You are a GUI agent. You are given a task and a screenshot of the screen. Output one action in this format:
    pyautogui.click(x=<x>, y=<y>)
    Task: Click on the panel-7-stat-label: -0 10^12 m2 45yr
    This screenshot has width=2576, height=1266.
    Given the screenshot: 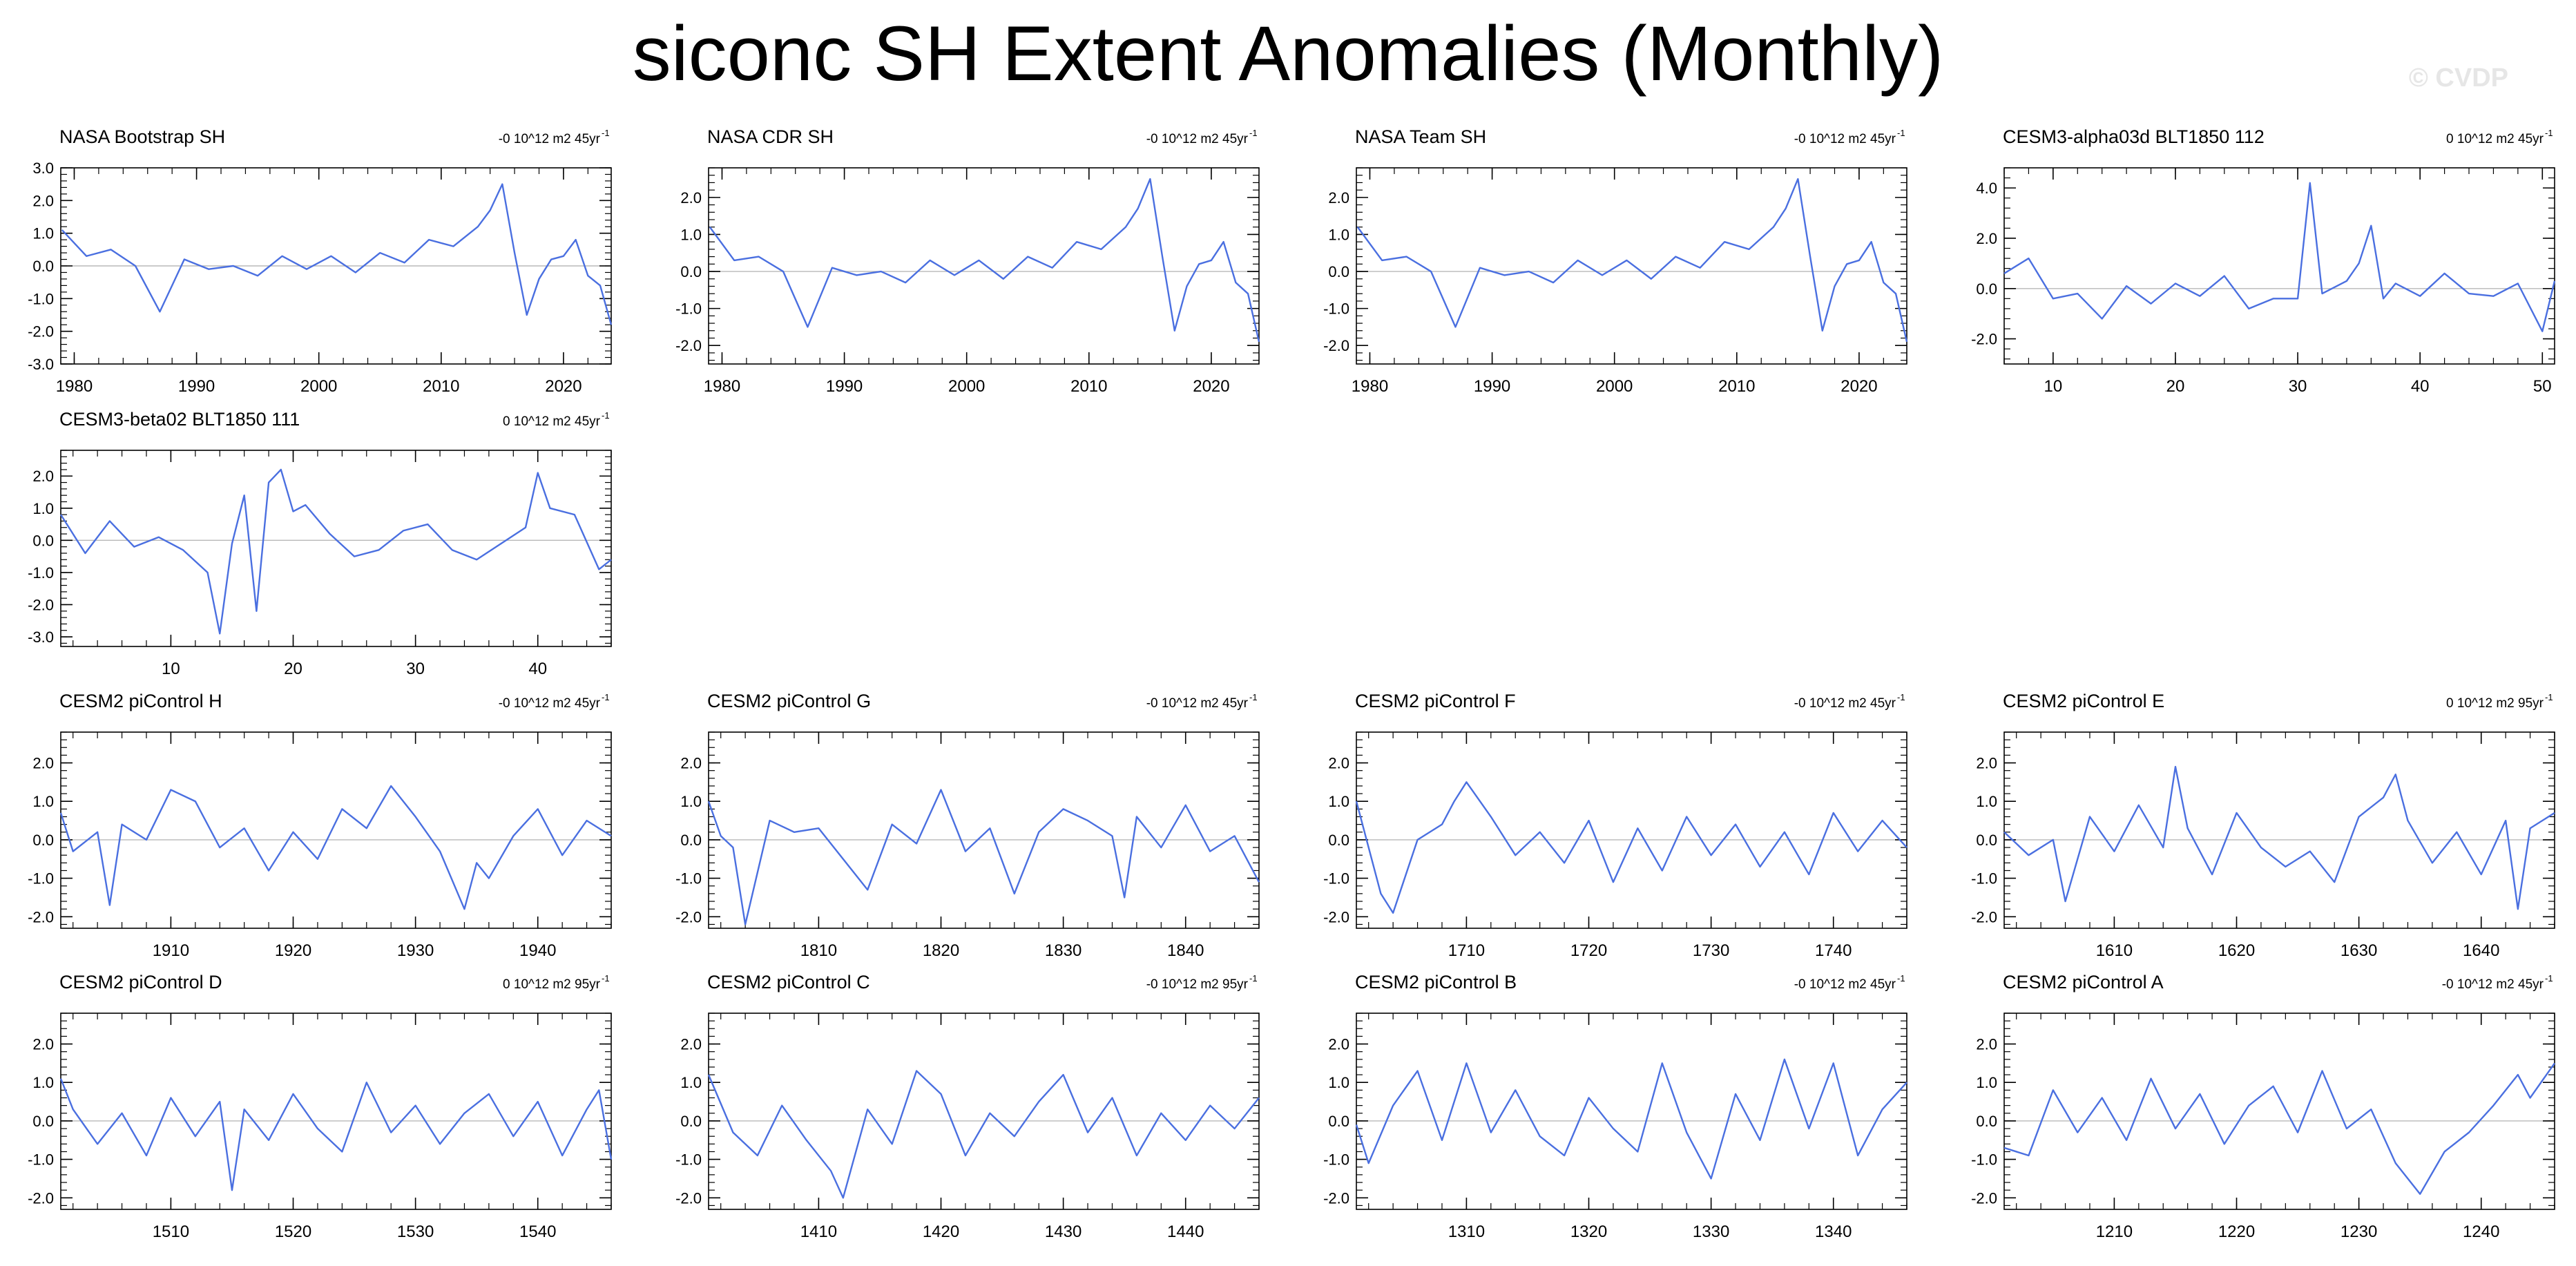 What is the action you would take?
    pyautogui.click(x=1845, y=703)
    